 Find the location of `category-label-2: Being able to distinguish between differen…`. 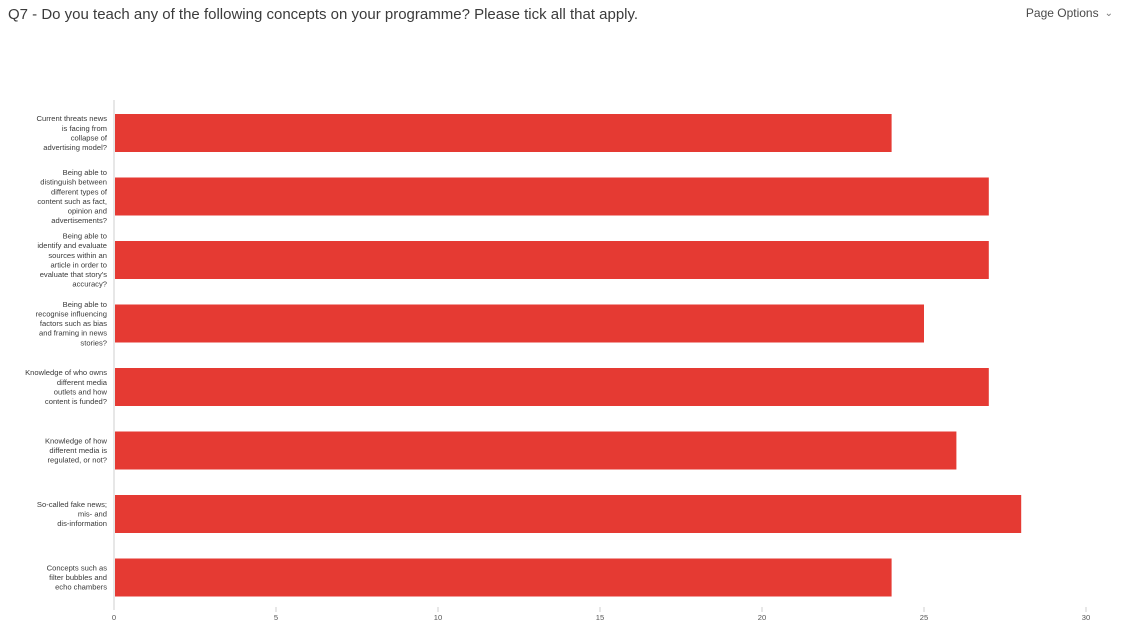

category-label-2: Being able to distinguish between differen… is located at coordinates (72, 196).